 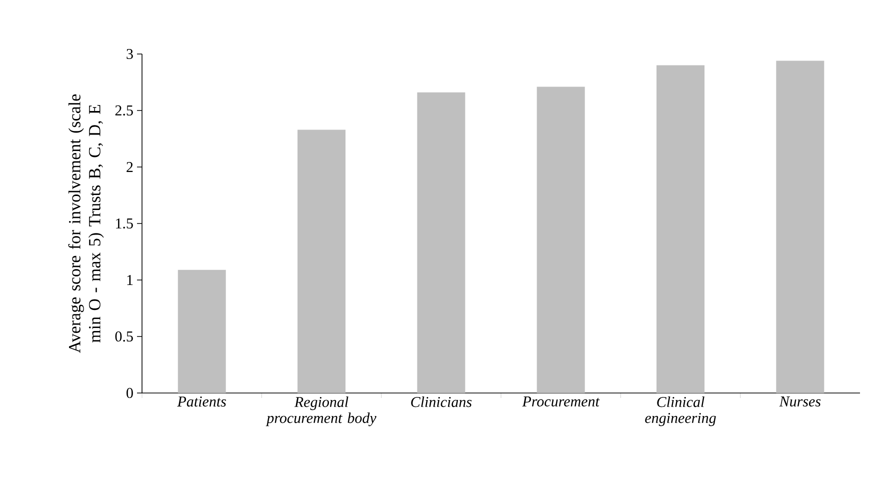 What do you see at coordinates (124, 336) in the screenshot?
I see `y-tick-label: 0.5` at bounding box center [124, 336].